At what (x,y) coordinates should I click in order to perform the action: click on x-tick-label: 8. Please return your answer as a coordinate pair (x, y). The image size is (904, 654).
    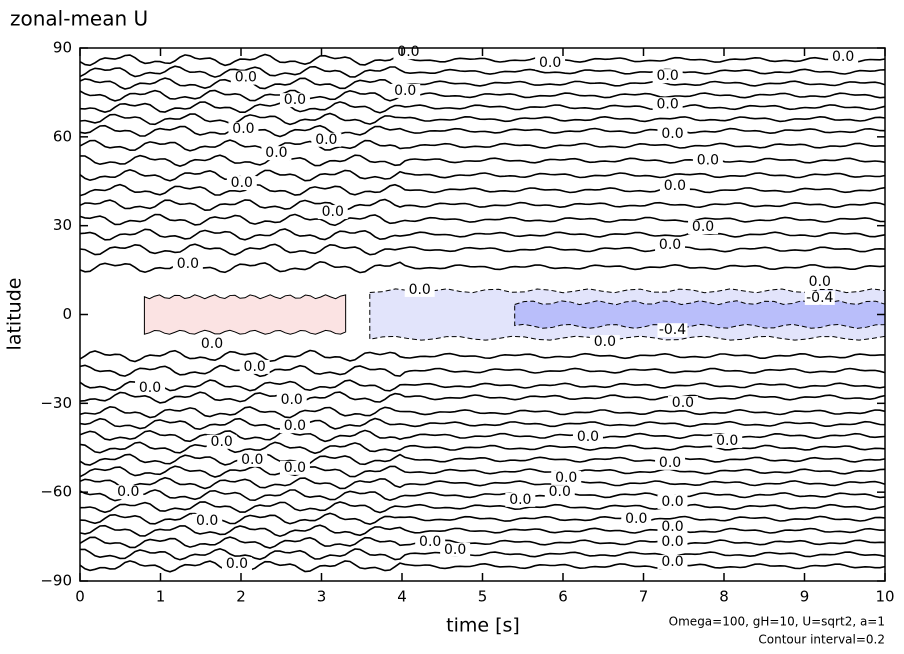
    Looking at the image, I should click on (724, 597).